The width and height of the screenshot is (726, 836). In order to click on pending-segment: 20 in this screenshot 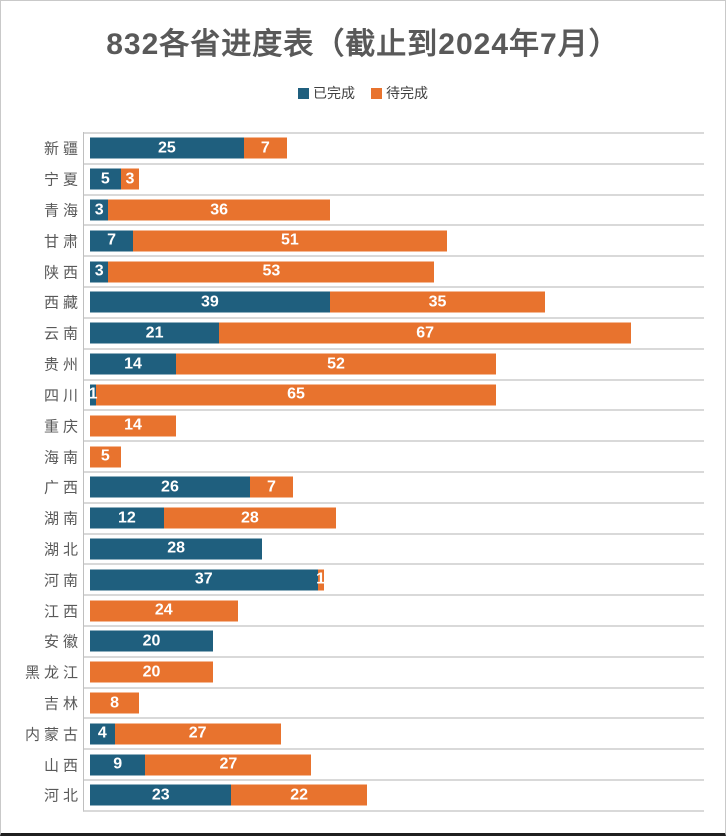, I will do `click(151, 672)`.